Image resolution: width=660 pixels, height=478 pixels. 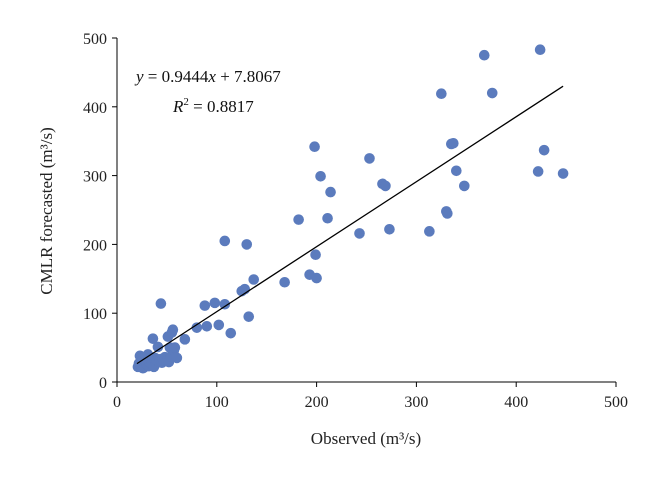 I want to click on y-tick-label: 200, so click(x=95, y=245).